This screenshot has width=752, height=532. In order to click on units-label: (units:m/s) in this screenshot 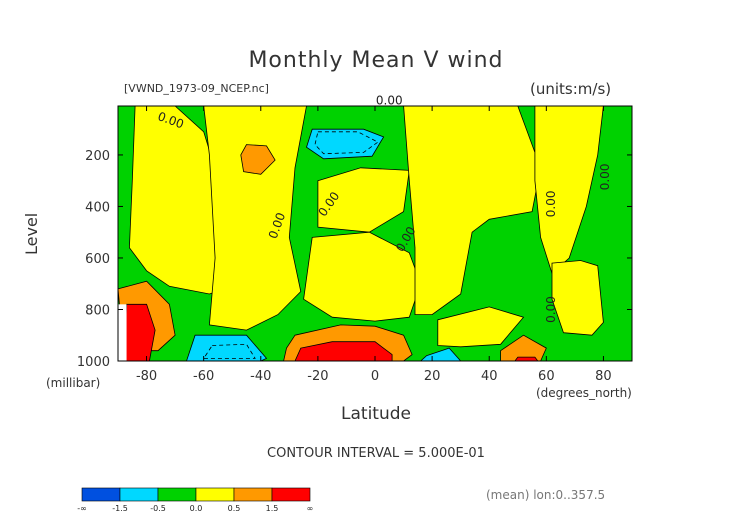, I will do `click(571, 89)`.